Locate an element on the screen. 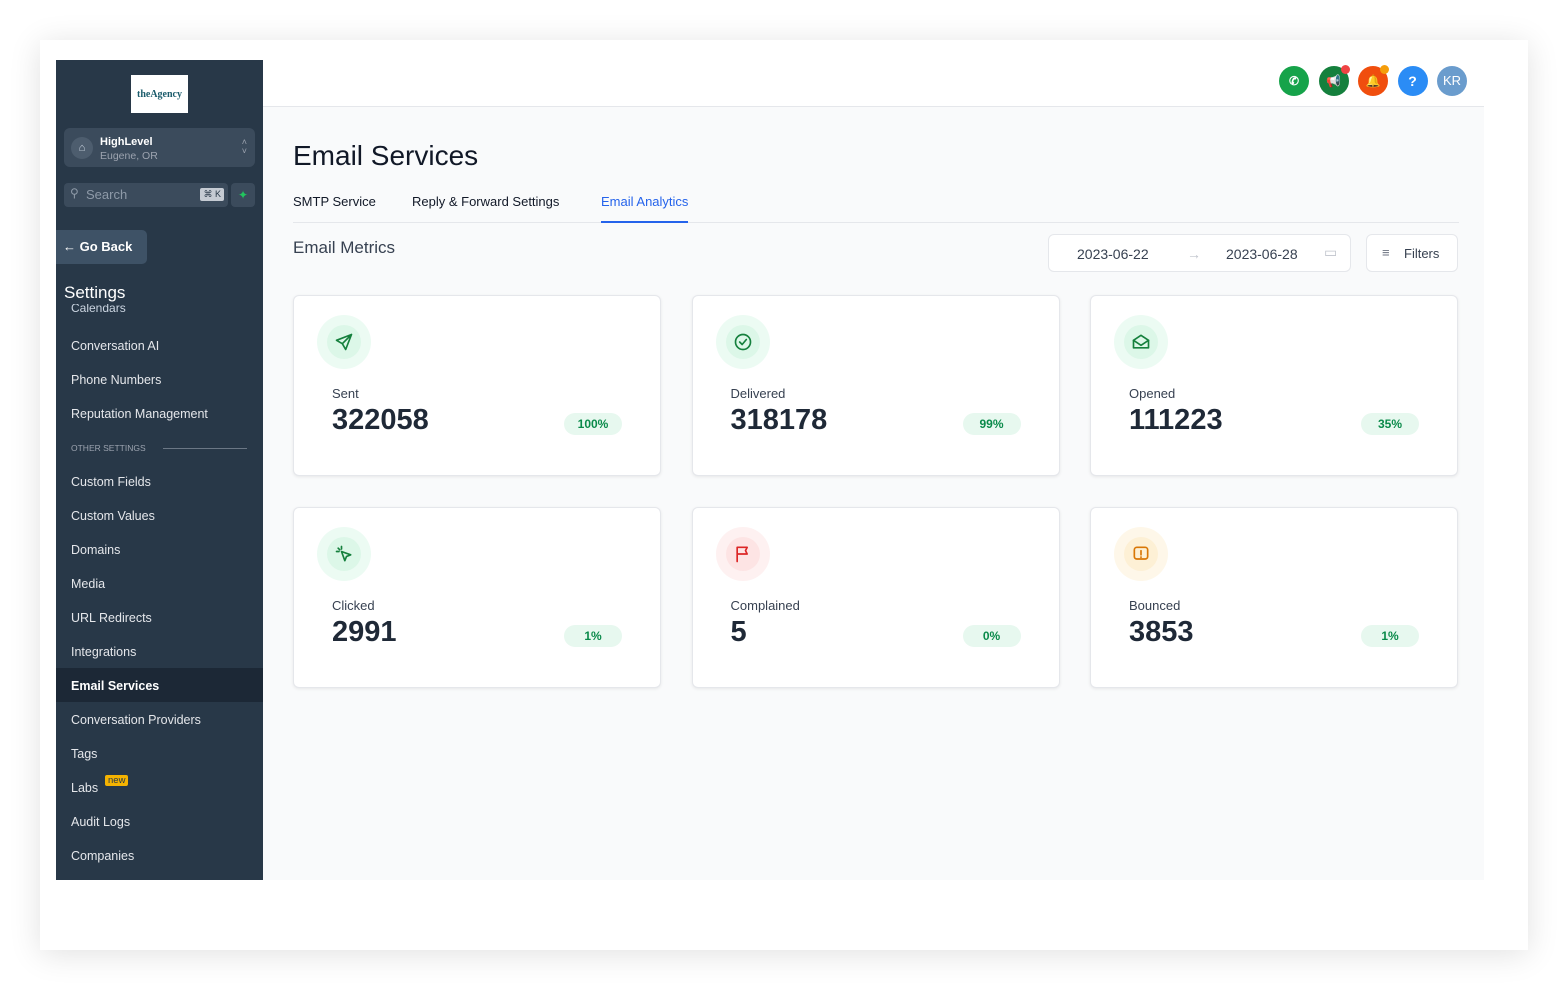  sidebar-item-url-redirects: URL Redirects is located at coordinates (159, 617).